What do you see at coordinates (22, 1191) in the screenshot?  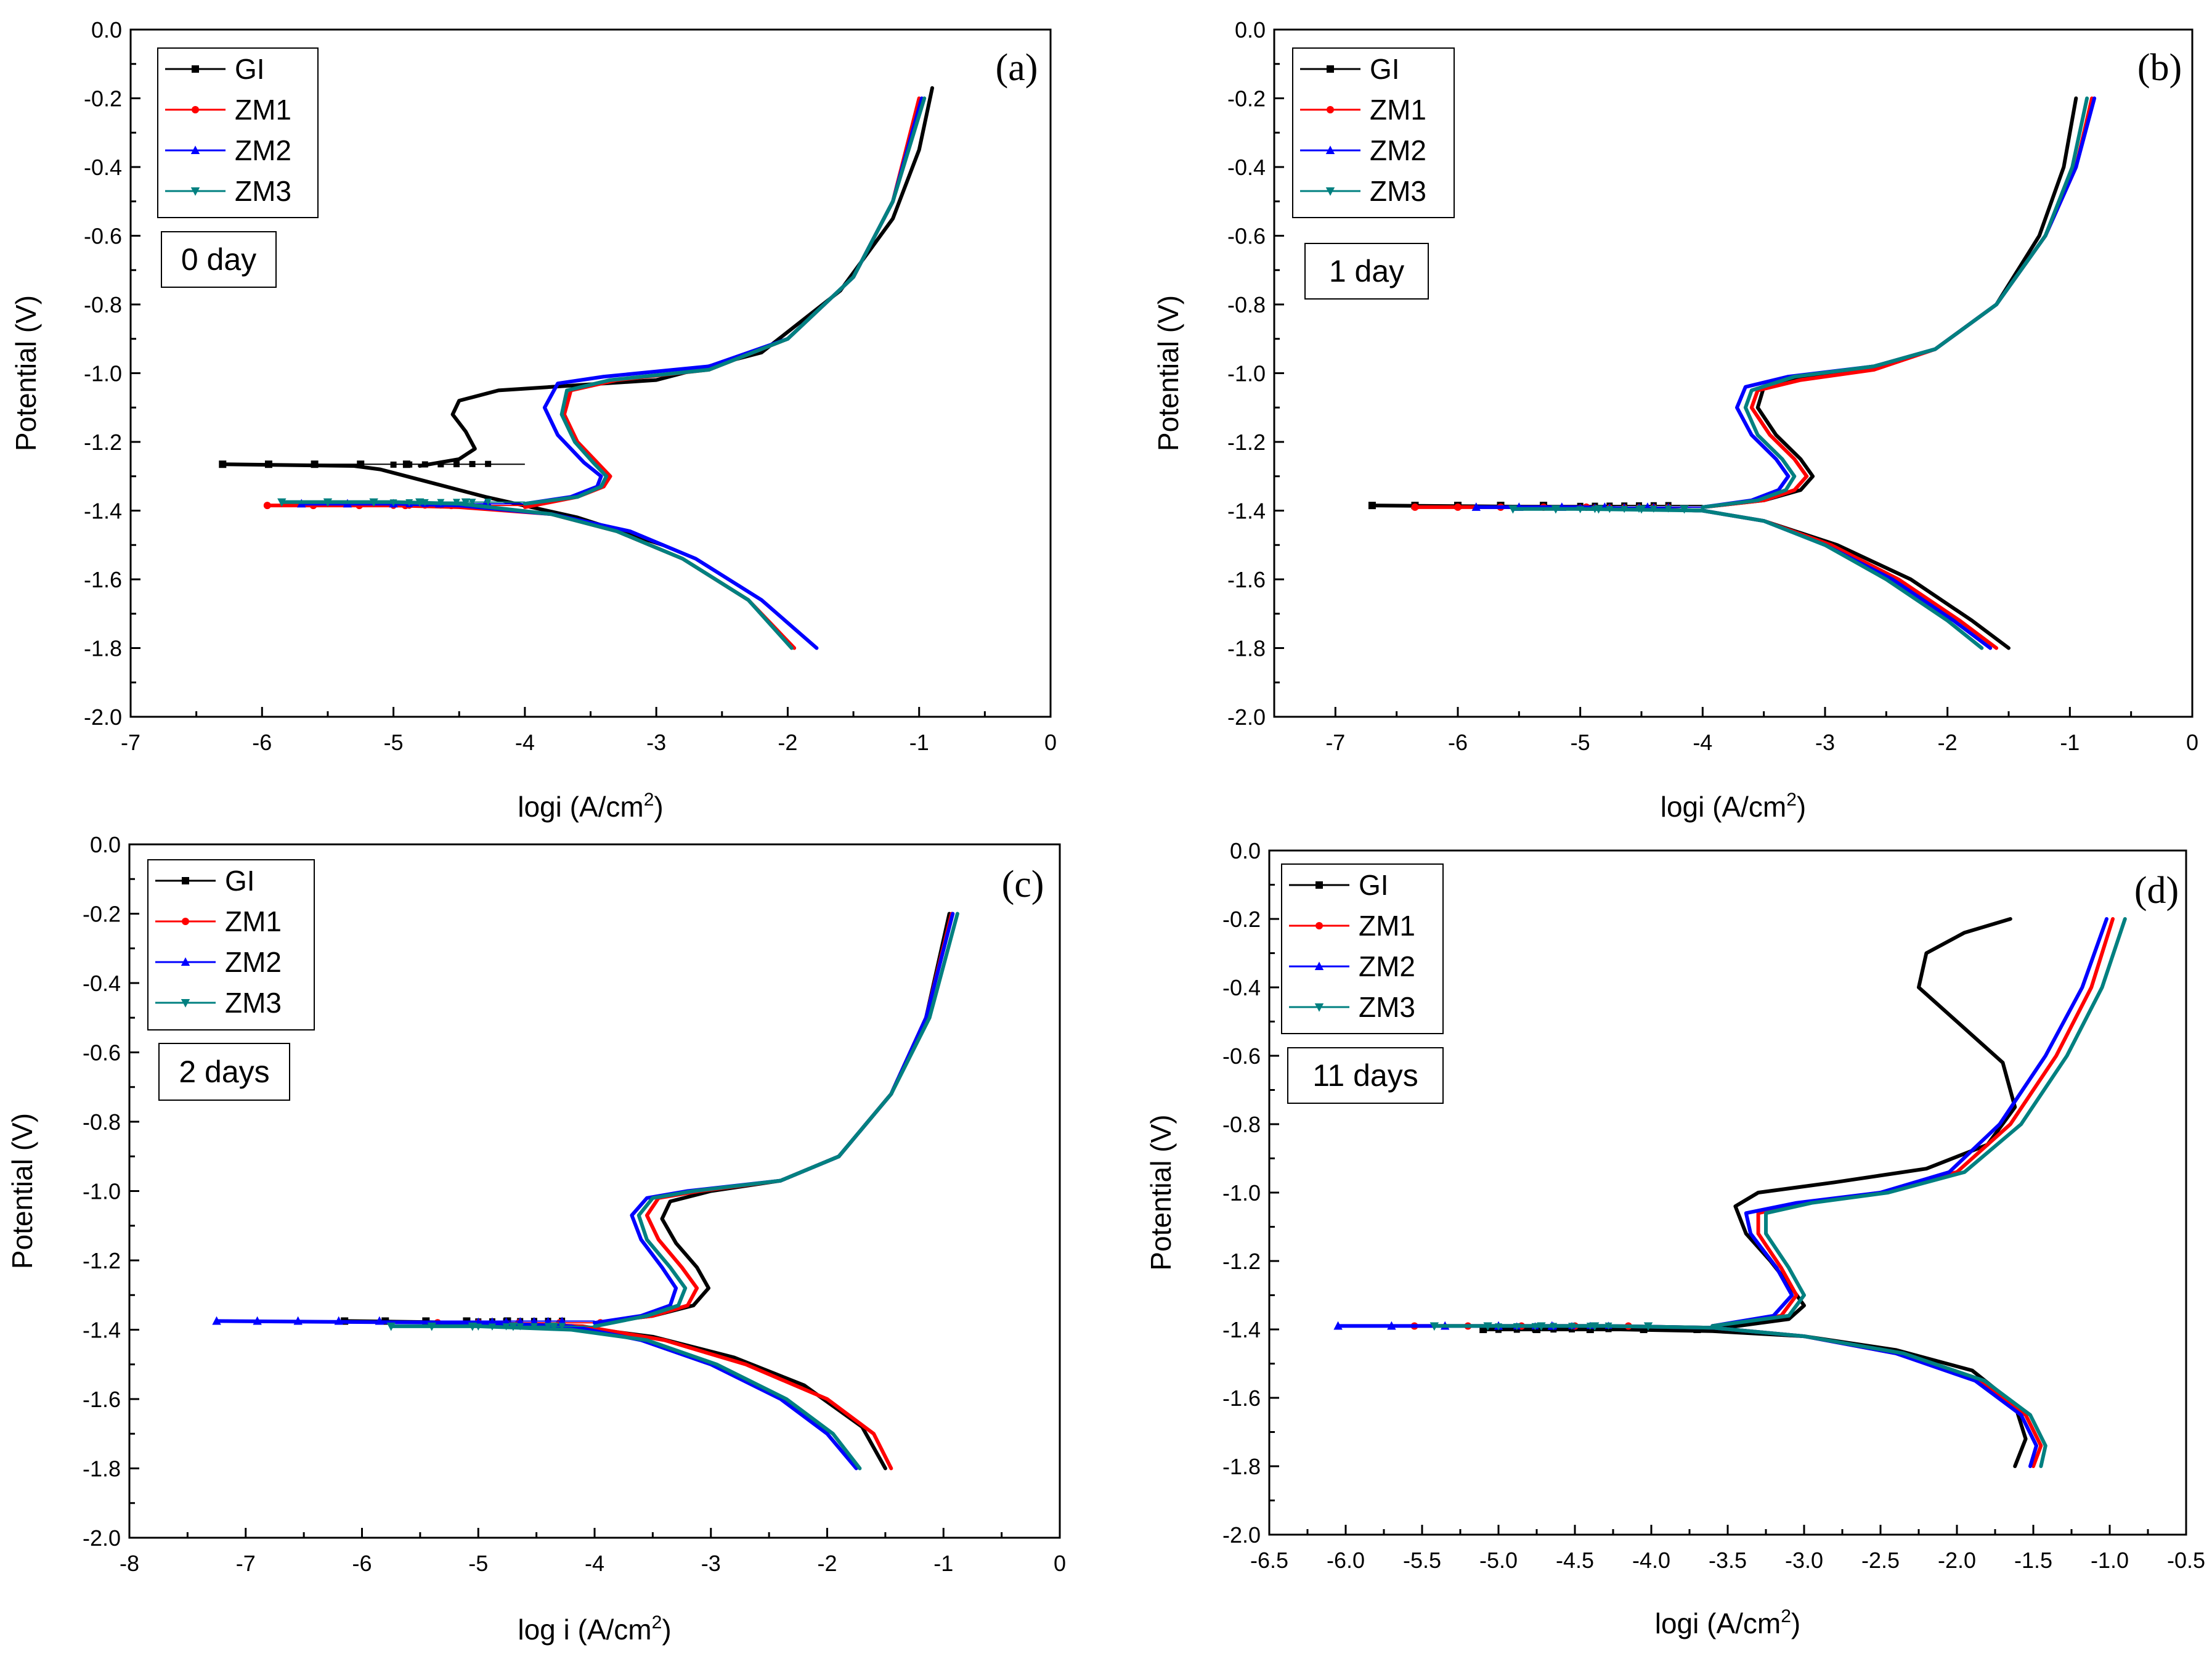 I see `y-axis-title: Potential (V)` at bounding box center [22, 1191].